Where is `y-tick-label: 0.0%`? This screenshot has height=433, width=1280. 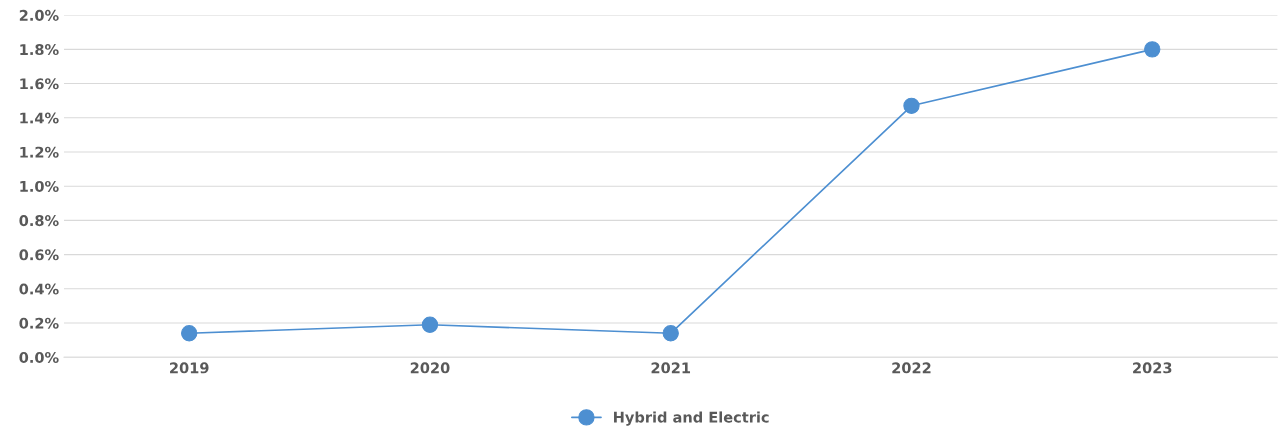 y-tick-label: 0.0% is located at coordinates (39, 357).